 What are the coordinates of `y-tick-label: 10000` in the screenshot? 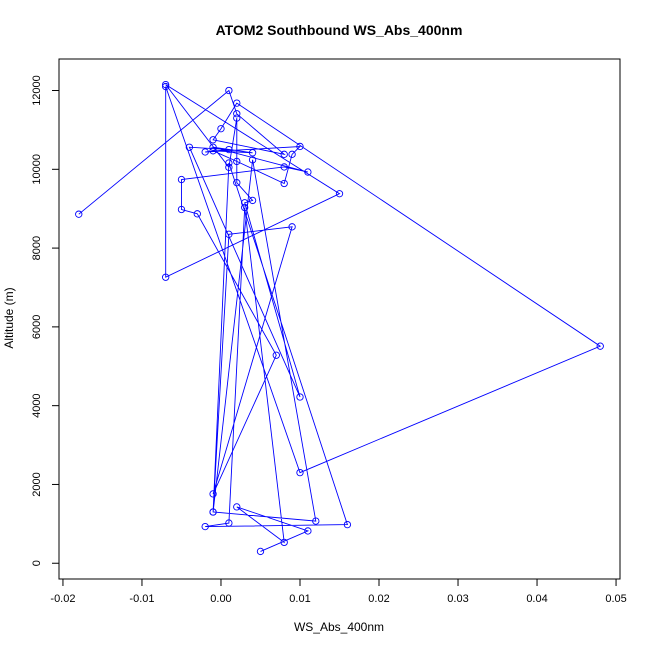 It's located at (37, 169).